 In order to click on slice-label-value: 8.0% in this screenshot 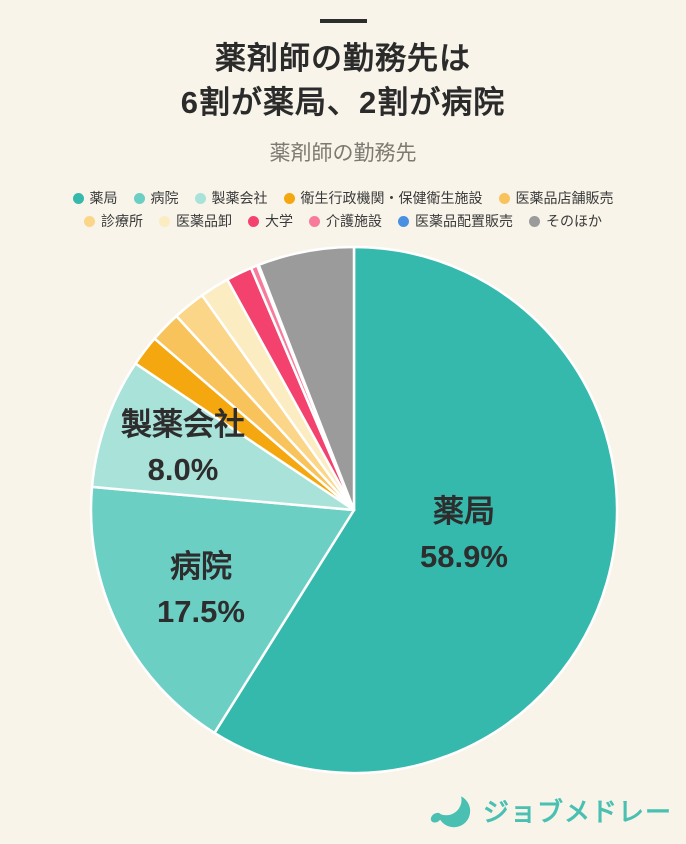, I will do `click(183, 469)`.